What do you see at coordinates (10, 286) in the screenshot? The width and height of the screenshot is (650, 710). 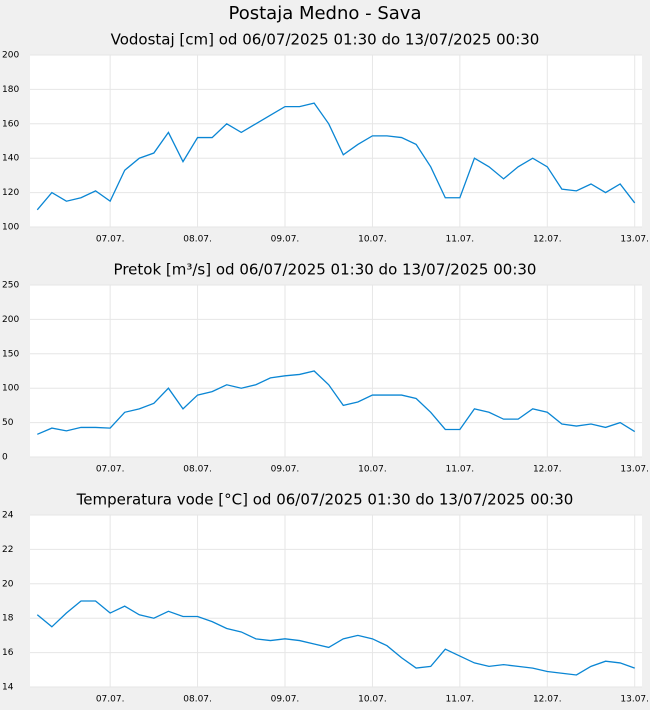 I see `y-tick-label: 250` at bounding box center [10, 286].